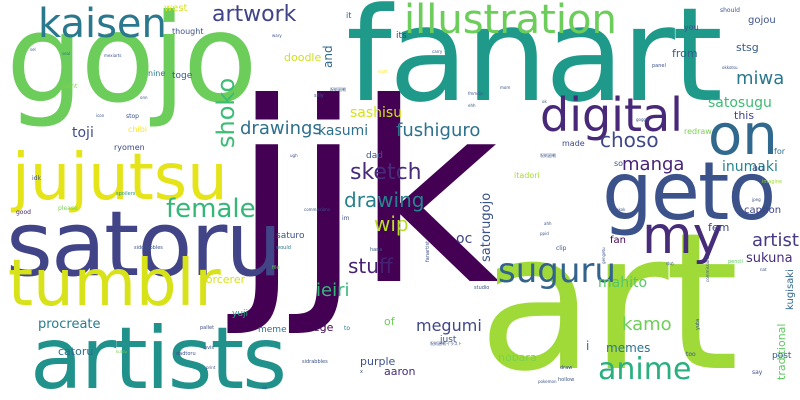 This screenshot has width=800, height=400. I want to click on cloud-word: tumblr, so click(114, 284).